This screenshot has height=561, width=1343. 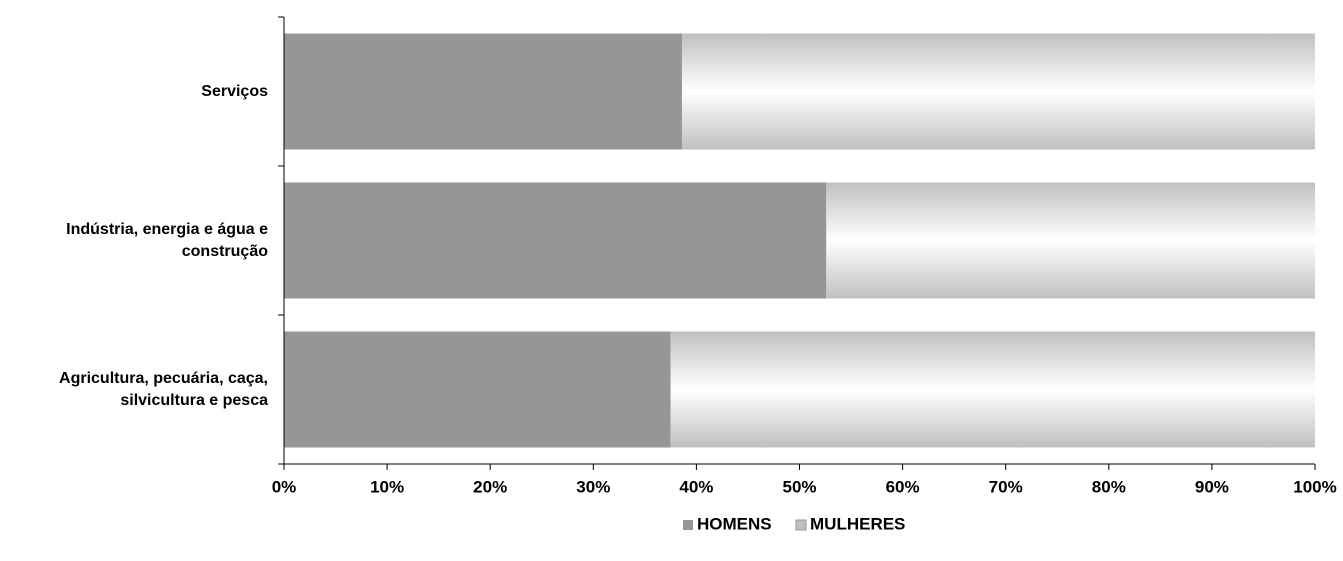 What do you see at coordinates (1212, 486) in the screenshot?
I see `x-tick-label: 90%` at bounding box center [1212, 486].